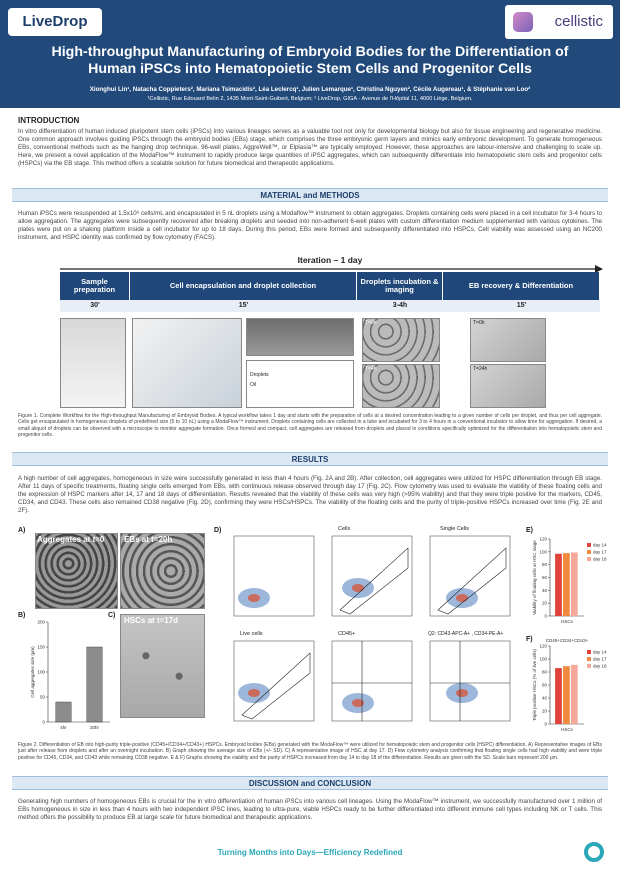  What do you see at coordinates (310, 195) in the screenshot?
I see `methods-banner: MATERIAL and METHODS` at bounding box center [310, 195].